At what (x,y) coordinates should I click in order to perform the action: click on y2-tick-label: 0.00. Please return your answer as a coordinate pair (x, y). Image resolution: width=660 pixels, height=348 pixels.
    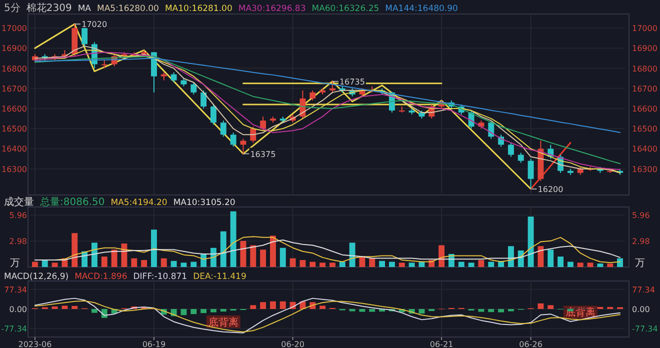
    Looking at the image, I should click on (641, 309).